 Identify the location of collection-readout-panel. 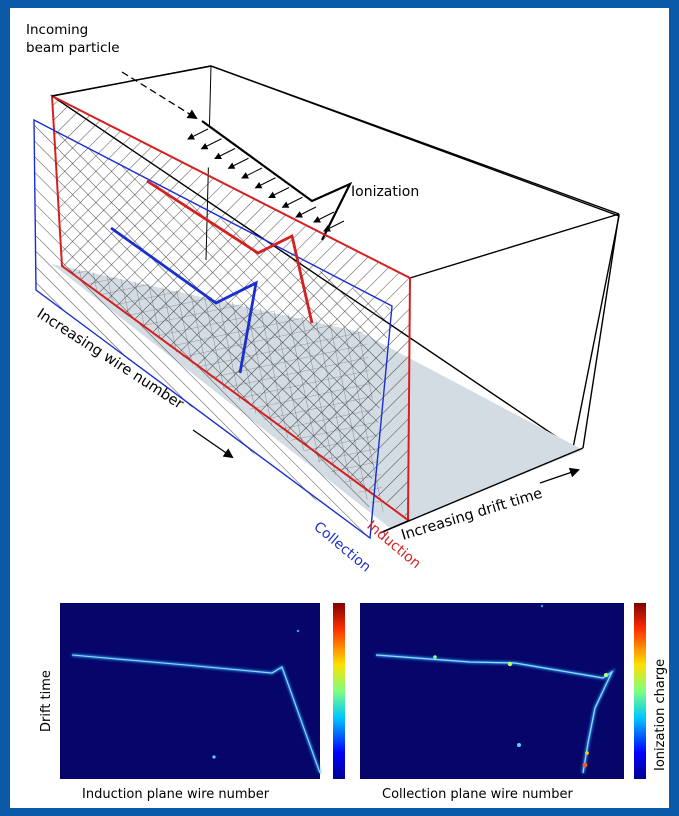
(503, 691).